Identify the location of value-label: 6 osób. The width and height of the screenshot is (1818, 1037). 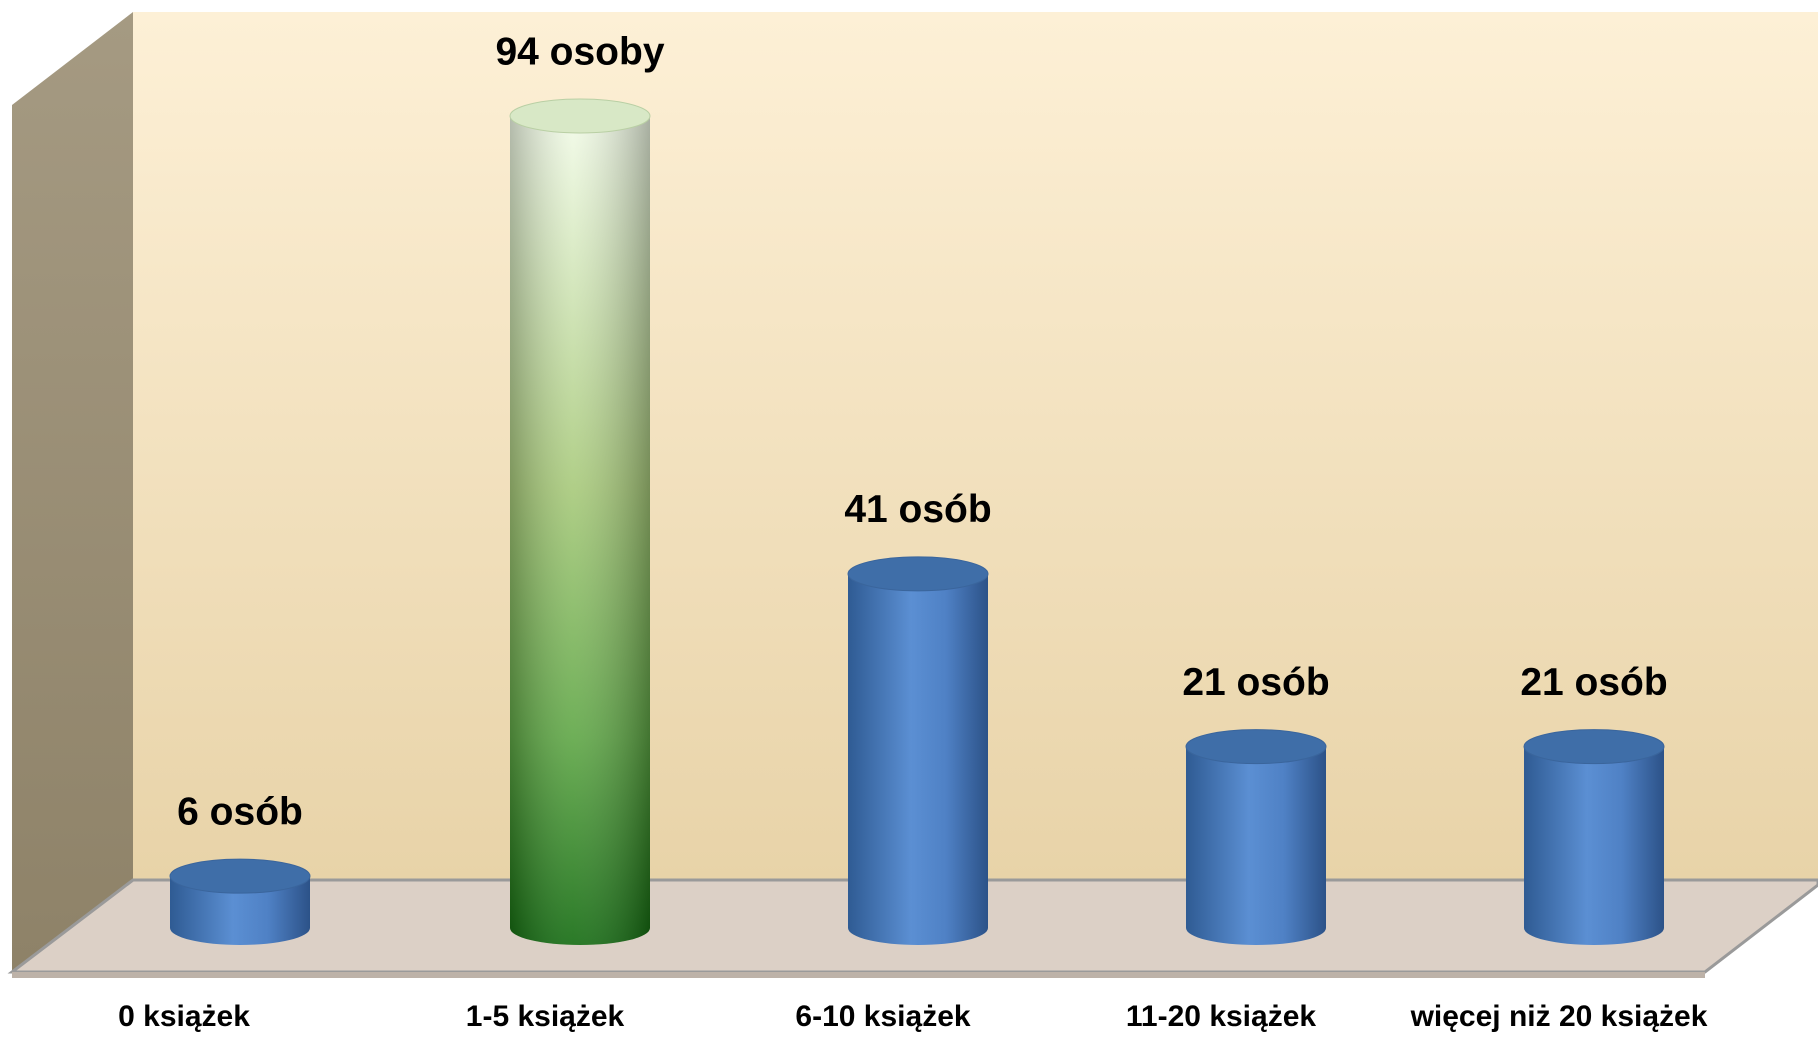
(240, 811).